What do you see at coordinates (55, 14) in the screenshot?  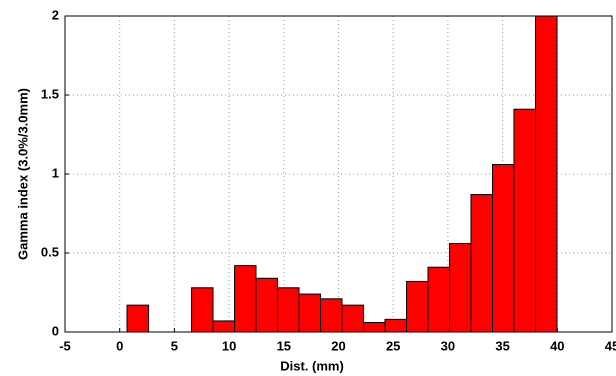 I see `y-tick-label: 2` at bounding box center [55, 14].